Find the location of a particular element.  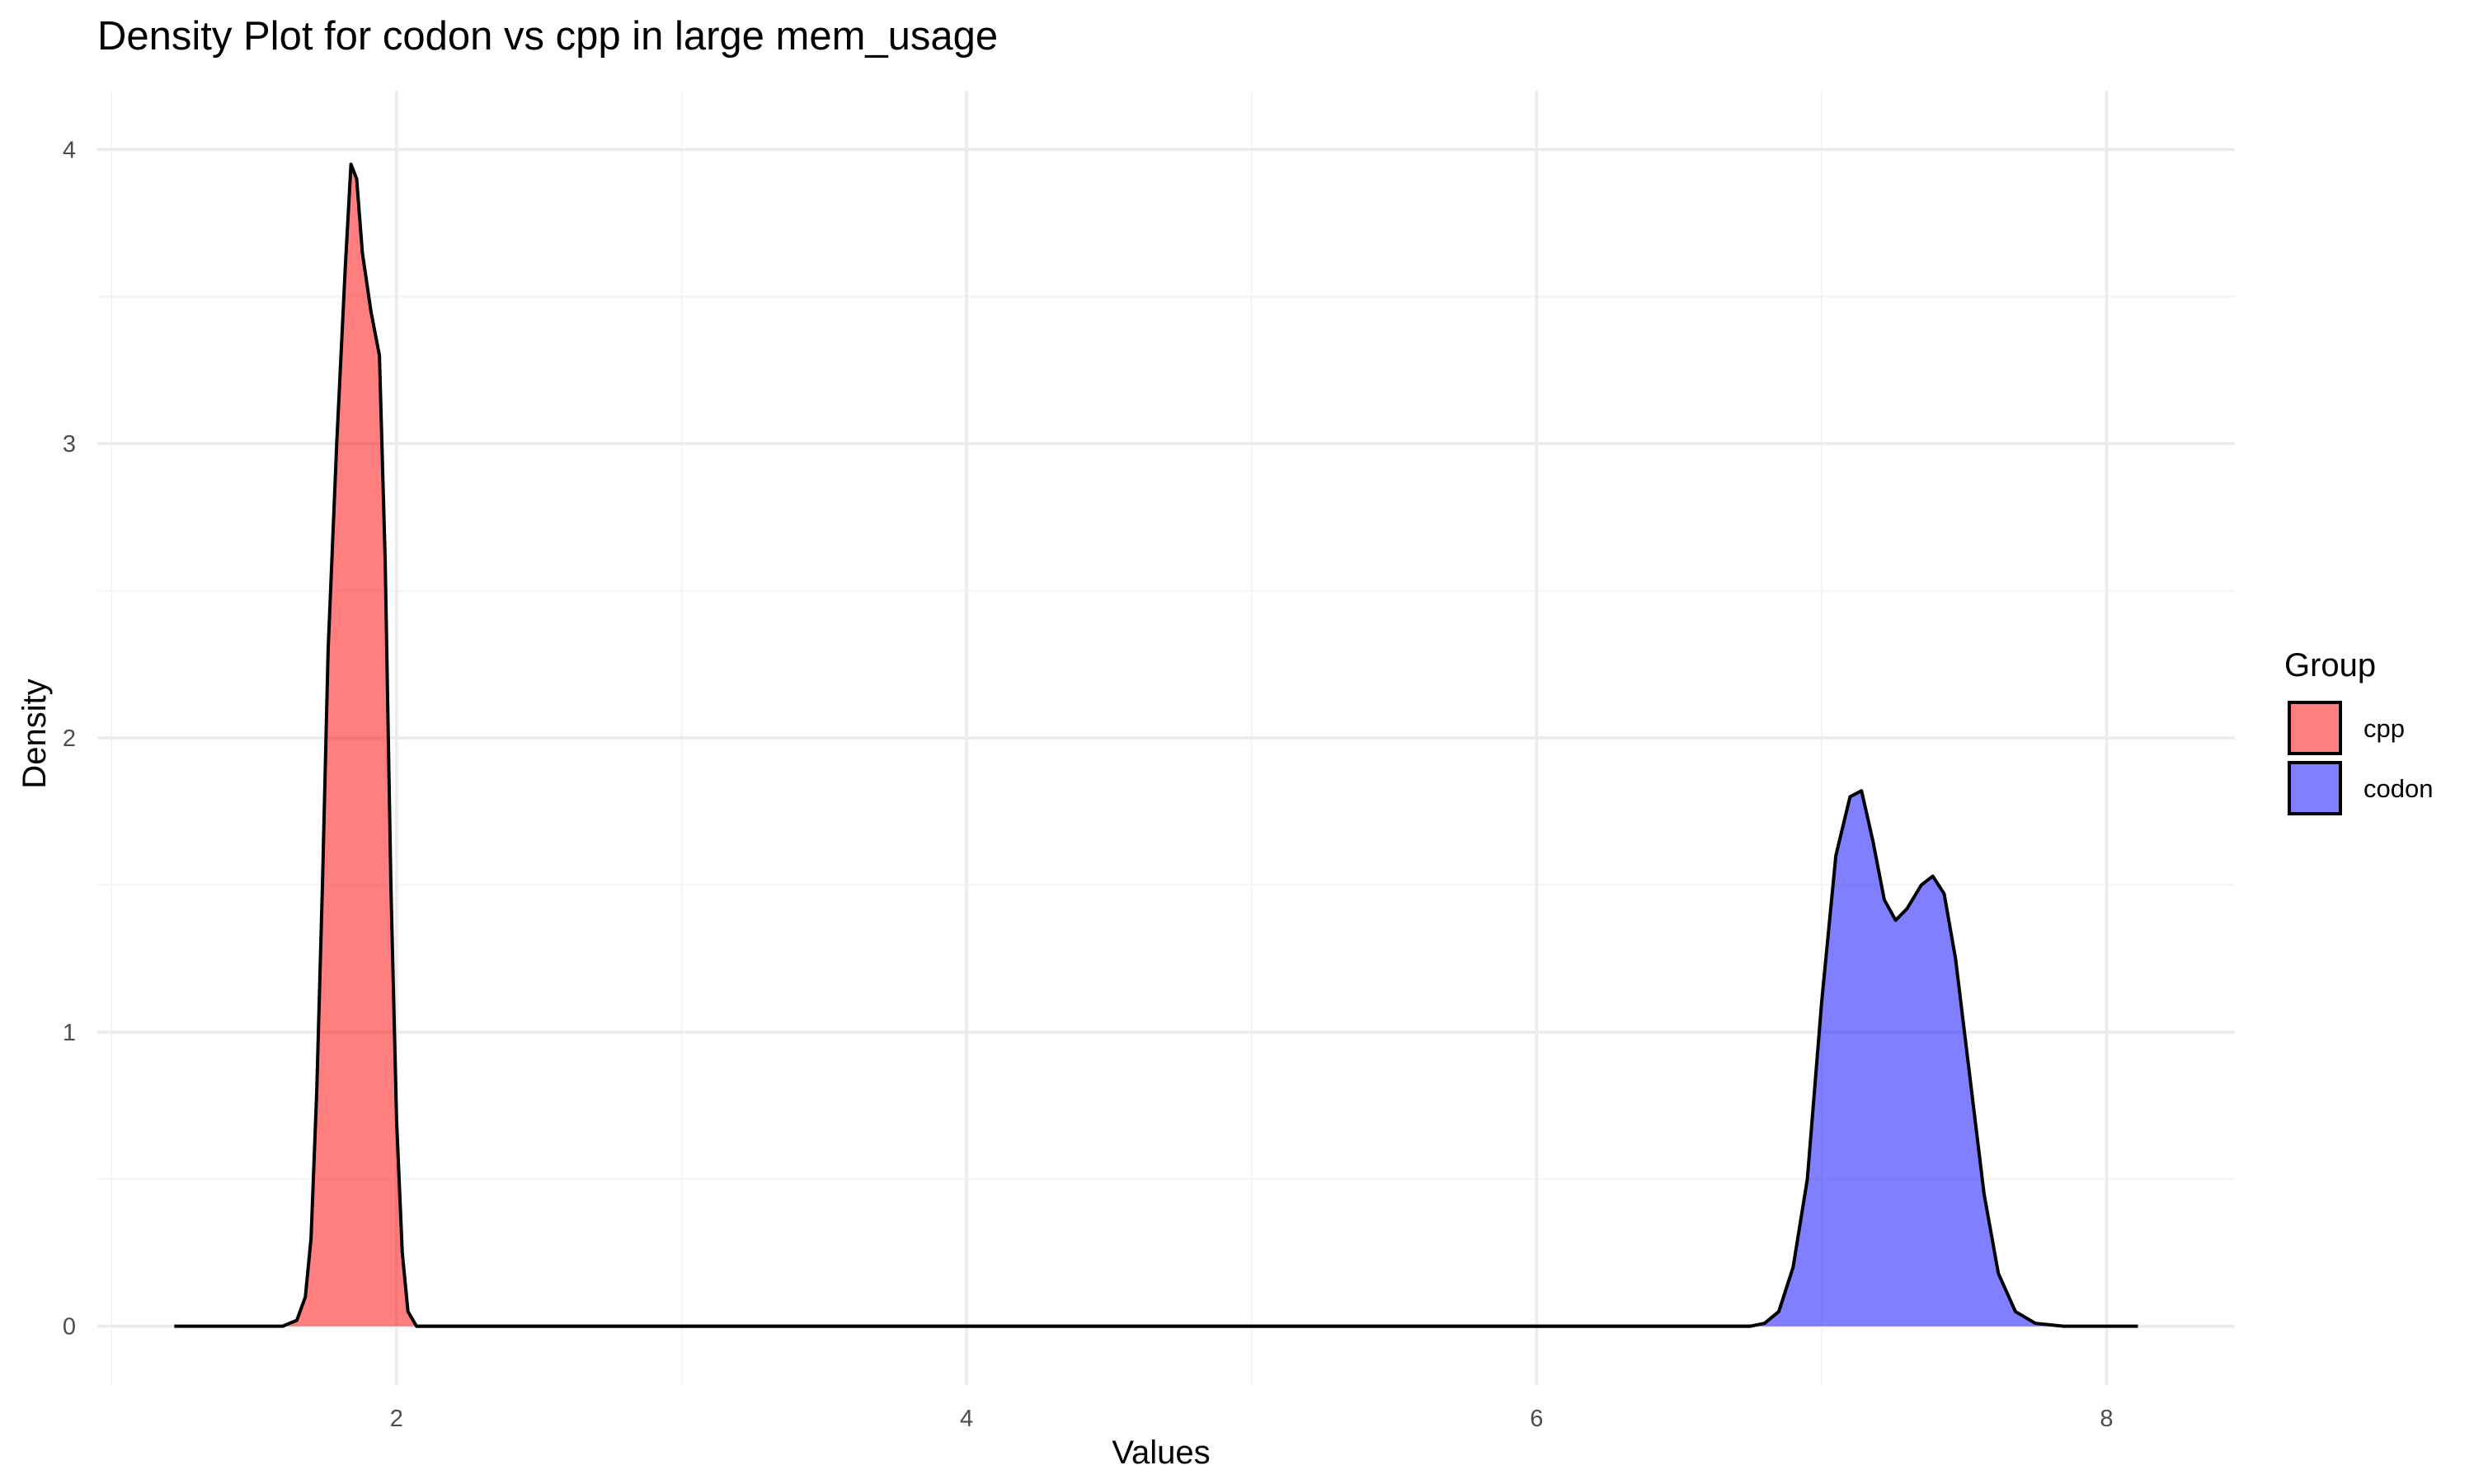

x-tick-label: 8 is located at coordinates (2106, 1419).